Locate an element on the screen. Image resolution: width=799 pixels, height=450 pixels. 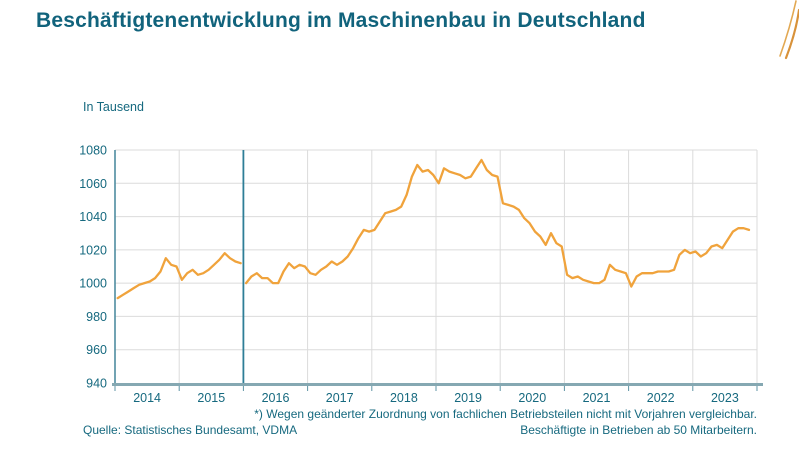
y-axis-label: 1040 is located at coordinates (93, 217).